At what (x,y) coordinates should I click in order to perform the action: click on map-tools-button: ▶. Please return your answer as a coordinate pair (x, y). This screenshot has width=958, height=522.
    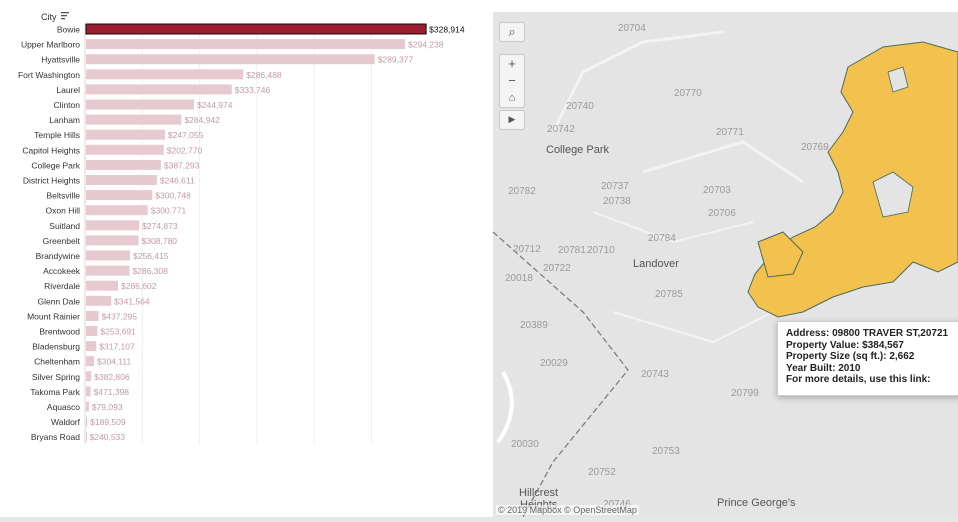
    Looking at the image, I should click on (512, 120).